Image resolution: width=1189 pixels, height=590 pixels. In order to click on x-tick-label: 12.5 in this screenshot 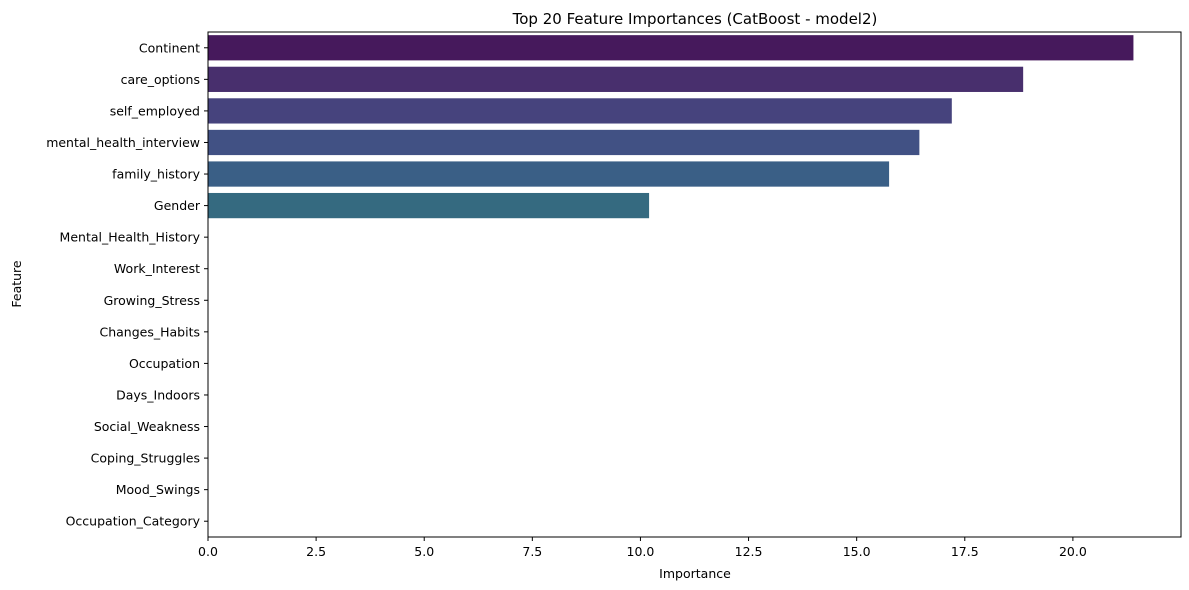, I will do `click(749, 551)`.